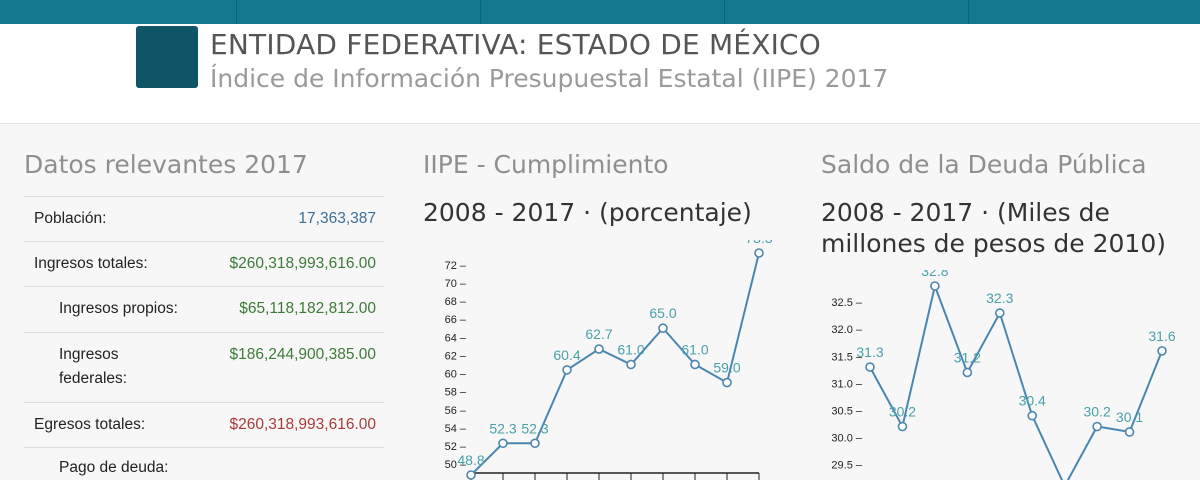 This screenshot has width=1200, height=480. What do you see at coordinates (1032, 401) in the screenshot?
I see `deuda-data-label: 30.4` at bounding box center [1032, 401].